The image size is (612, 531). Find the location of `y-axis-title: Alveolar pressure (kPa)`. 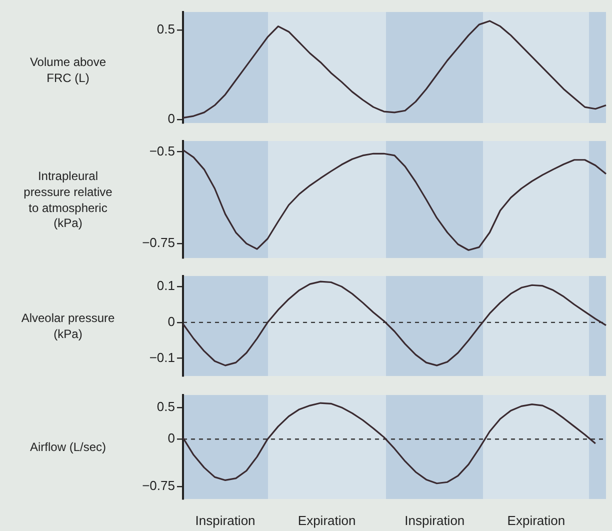

y-axis-title: Alveolar pressure (kPa) is located at coordinates (68, 326).